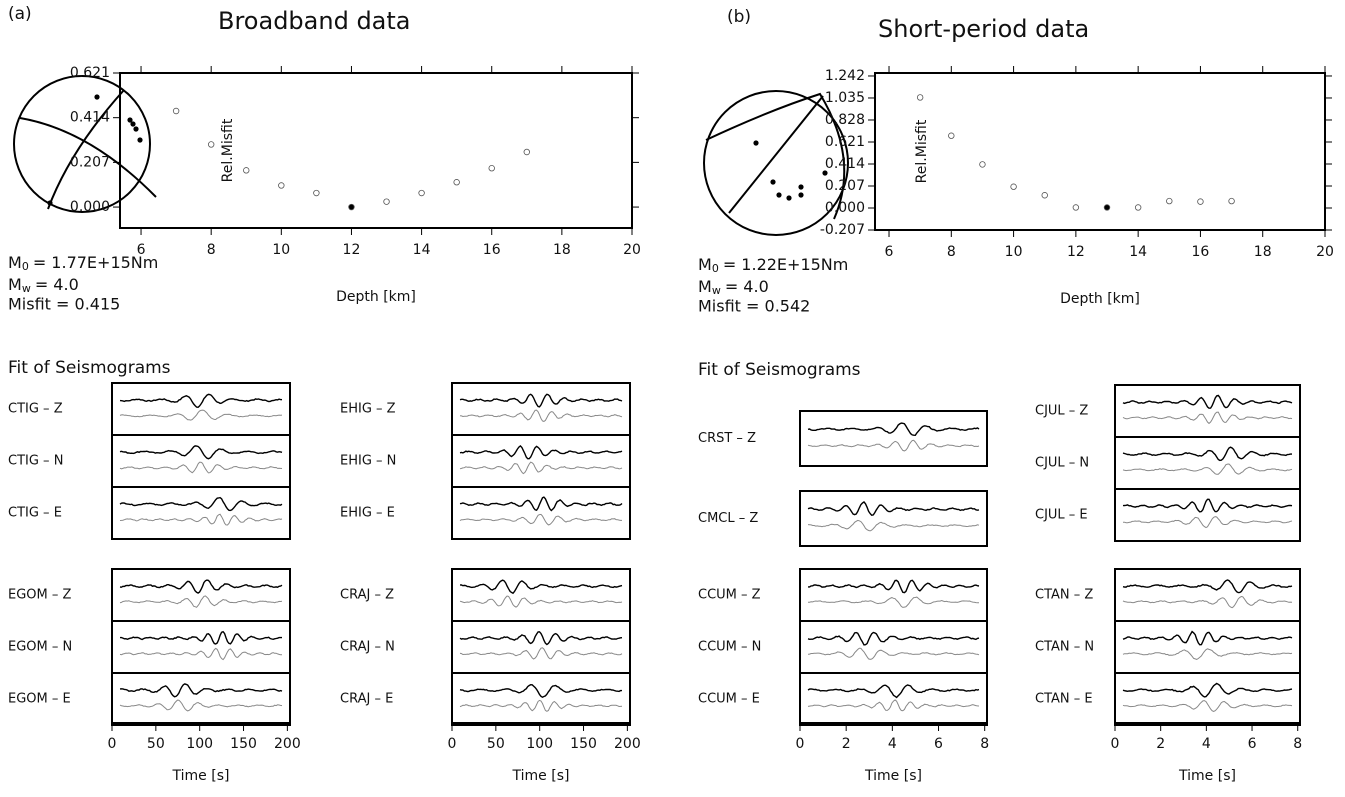 This screenshot has height=797, width=1345. What do you see at coordinates (20, 14) in the screenshot?
I see `panel-label: (a)` at bounding box center [20, 14].